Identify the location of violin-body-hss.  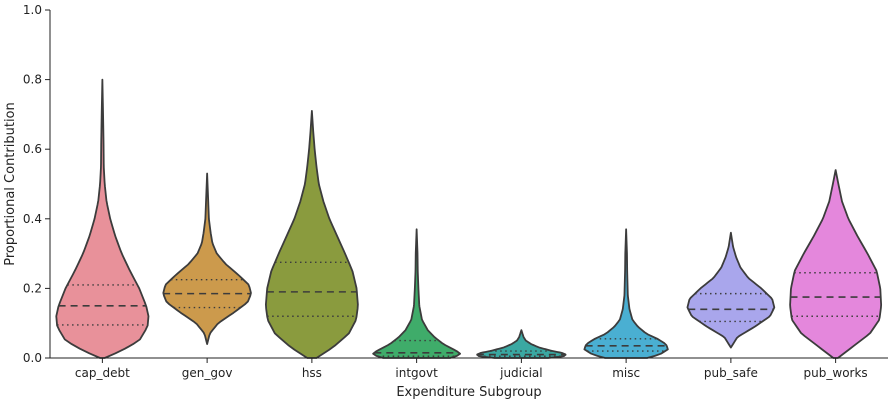
(311, 234).